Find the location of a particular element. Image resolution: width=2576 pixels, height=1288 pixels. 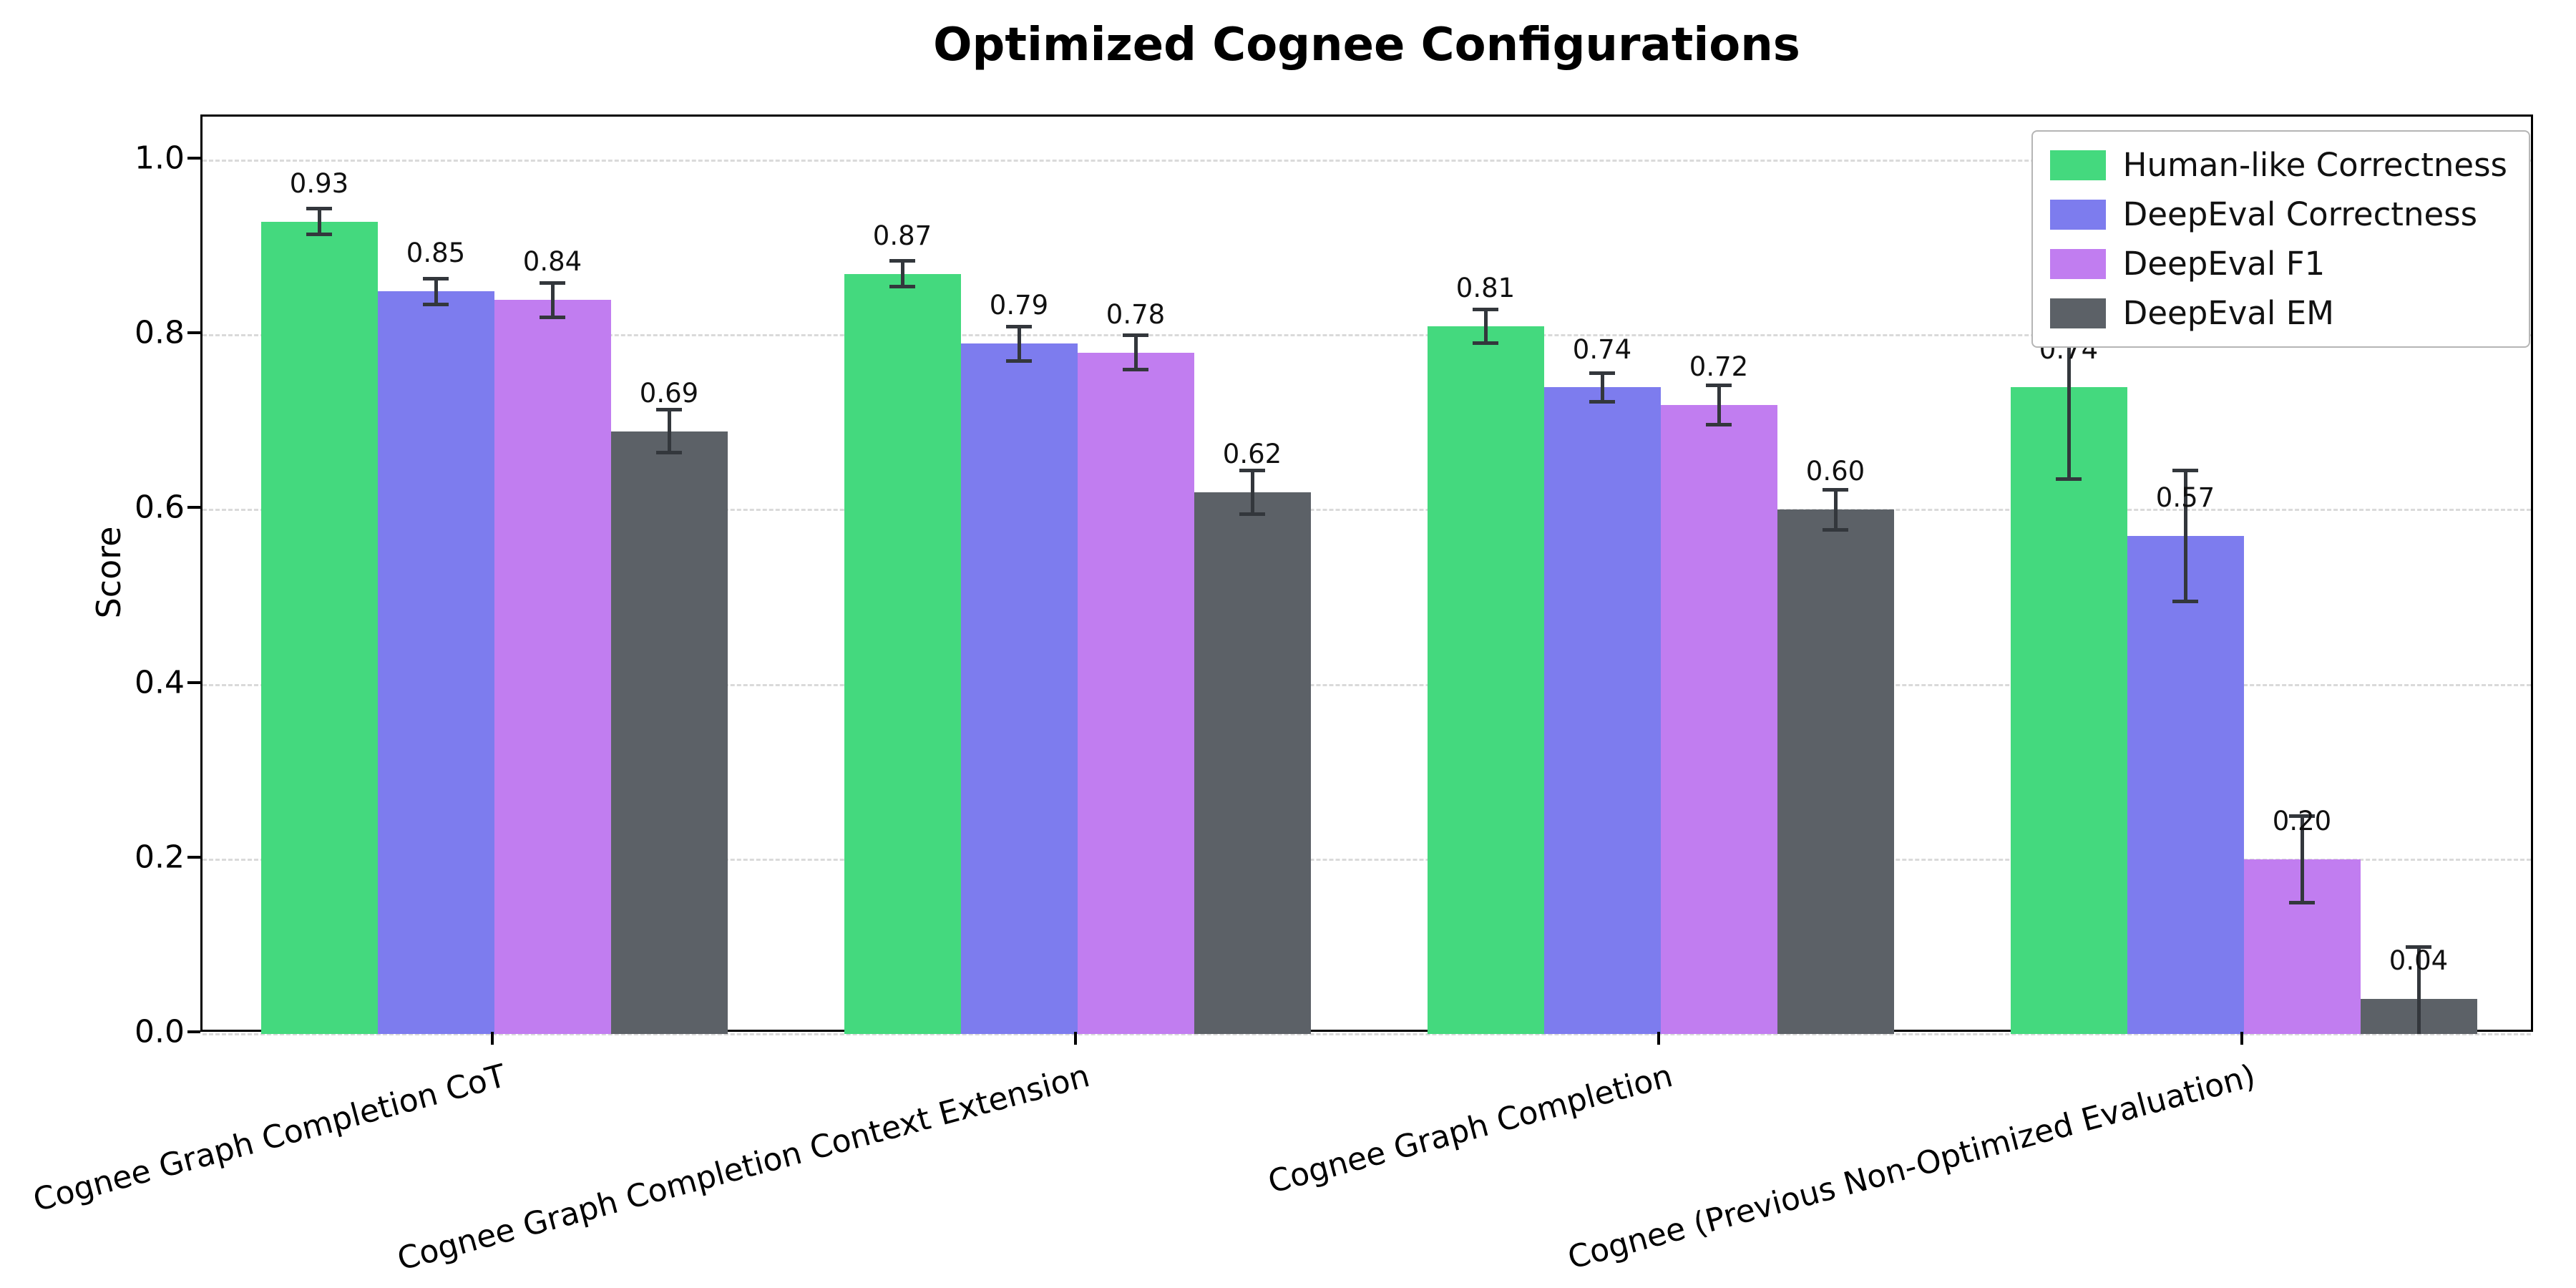

value-label: 0.72 is located at coordinates (1719, 366).